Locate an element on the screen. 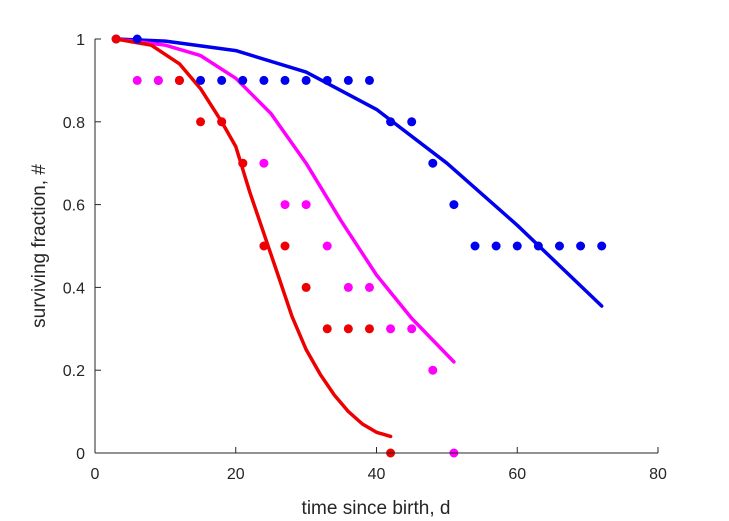 The height and width of the screenshot is (521, 729). x-tick-label: 80 is located at coordinates (658, 474).